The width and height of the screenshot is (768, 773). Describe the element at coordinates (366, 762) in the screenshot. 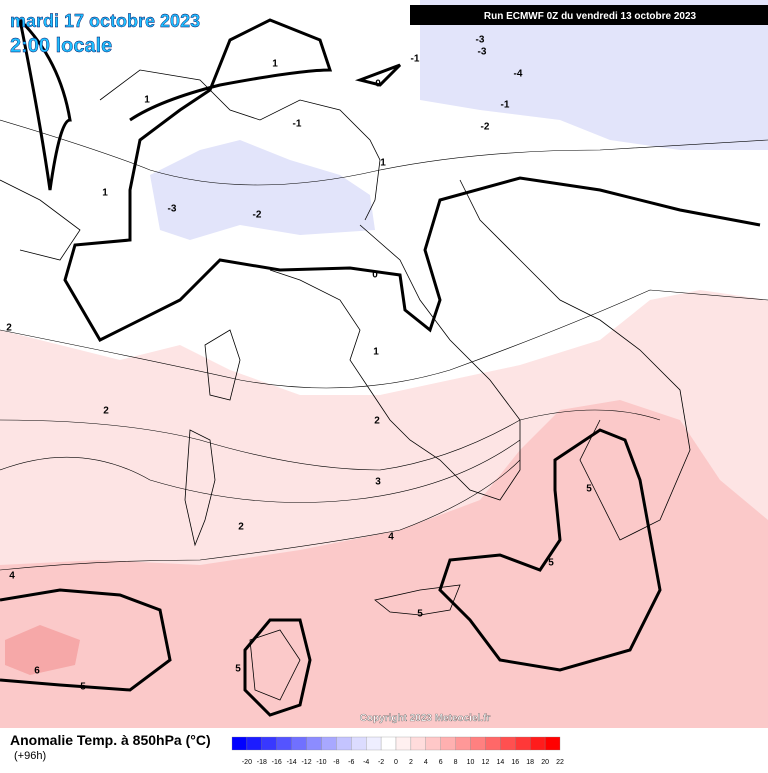

I see `colorbar-tick: -4` at that location.